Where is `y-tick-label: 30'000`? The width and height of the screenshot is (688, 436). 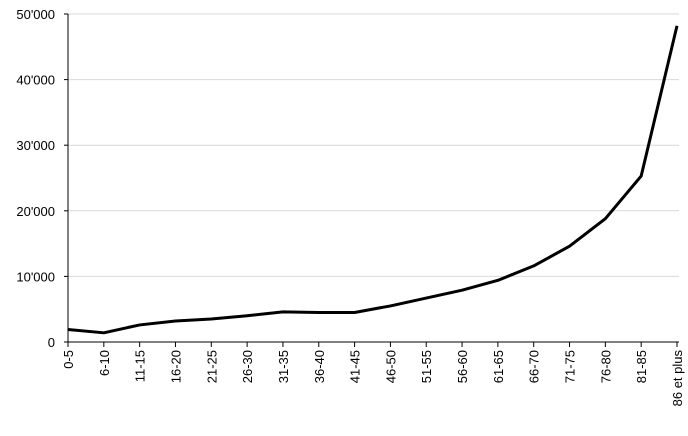 y-tick-label: 30'000 is located at coordinates (35, 145).